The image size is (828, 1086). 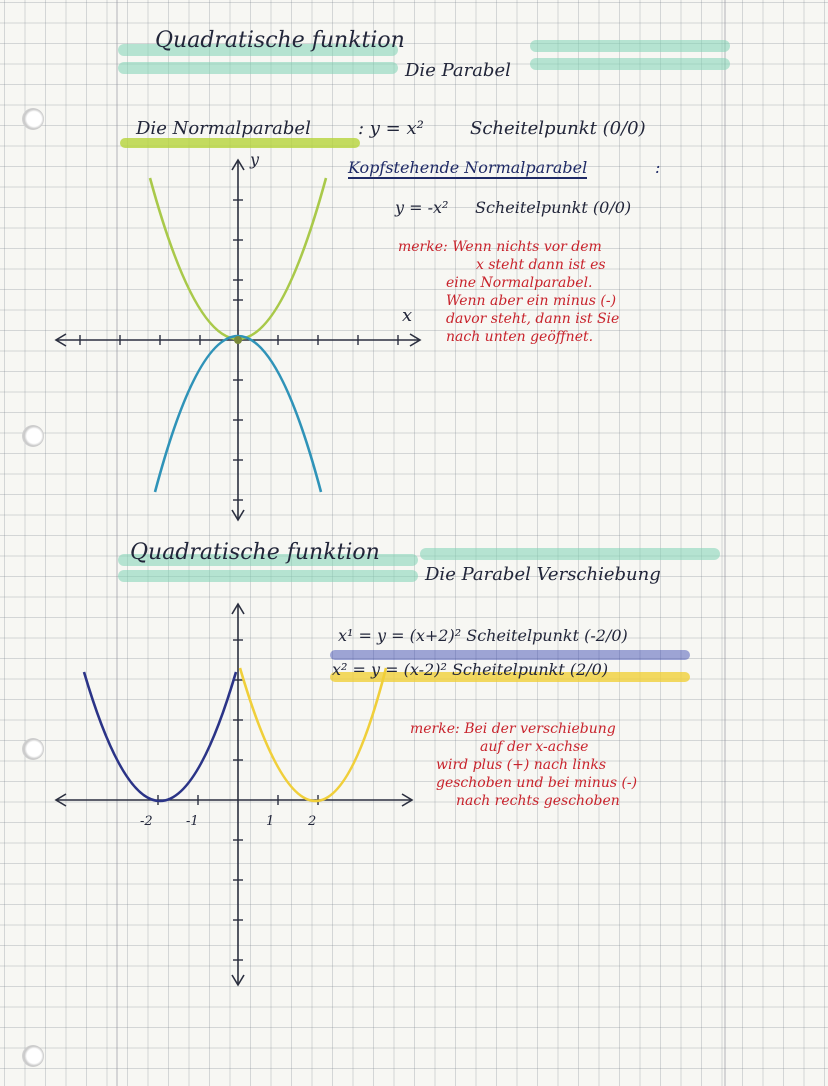 I want to click on merke2-line: auf der x-achse, so click(x=534, y=747).